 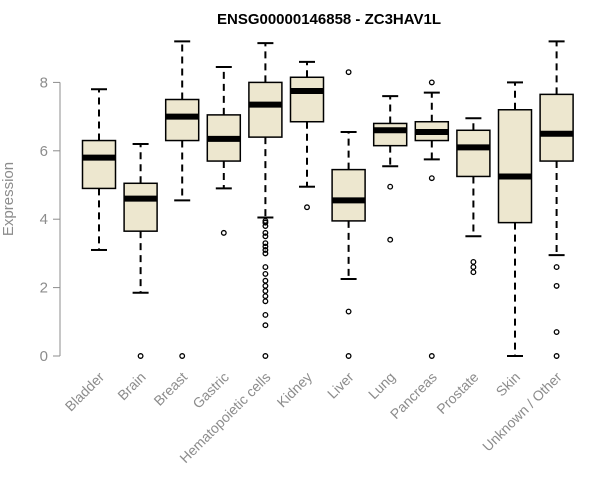 I want to click on y-axis-label: Expression, so click(x=8, y=199).